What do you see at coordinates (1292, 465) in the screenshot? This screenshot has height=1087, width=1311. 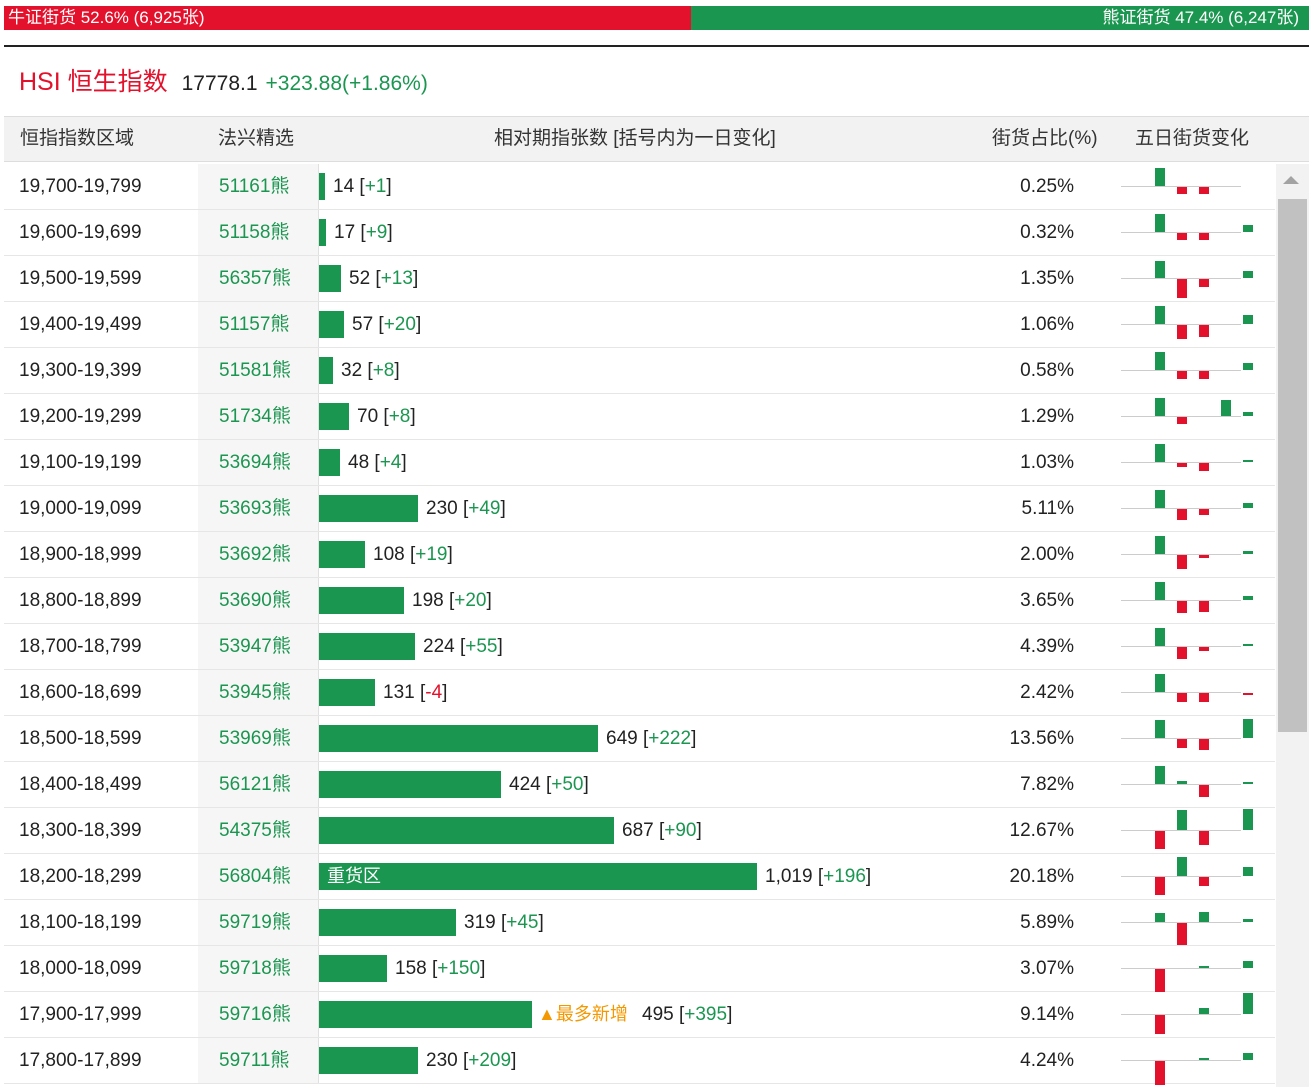 I see `scrollbar-thumb` at bounding box center [1292, 465].